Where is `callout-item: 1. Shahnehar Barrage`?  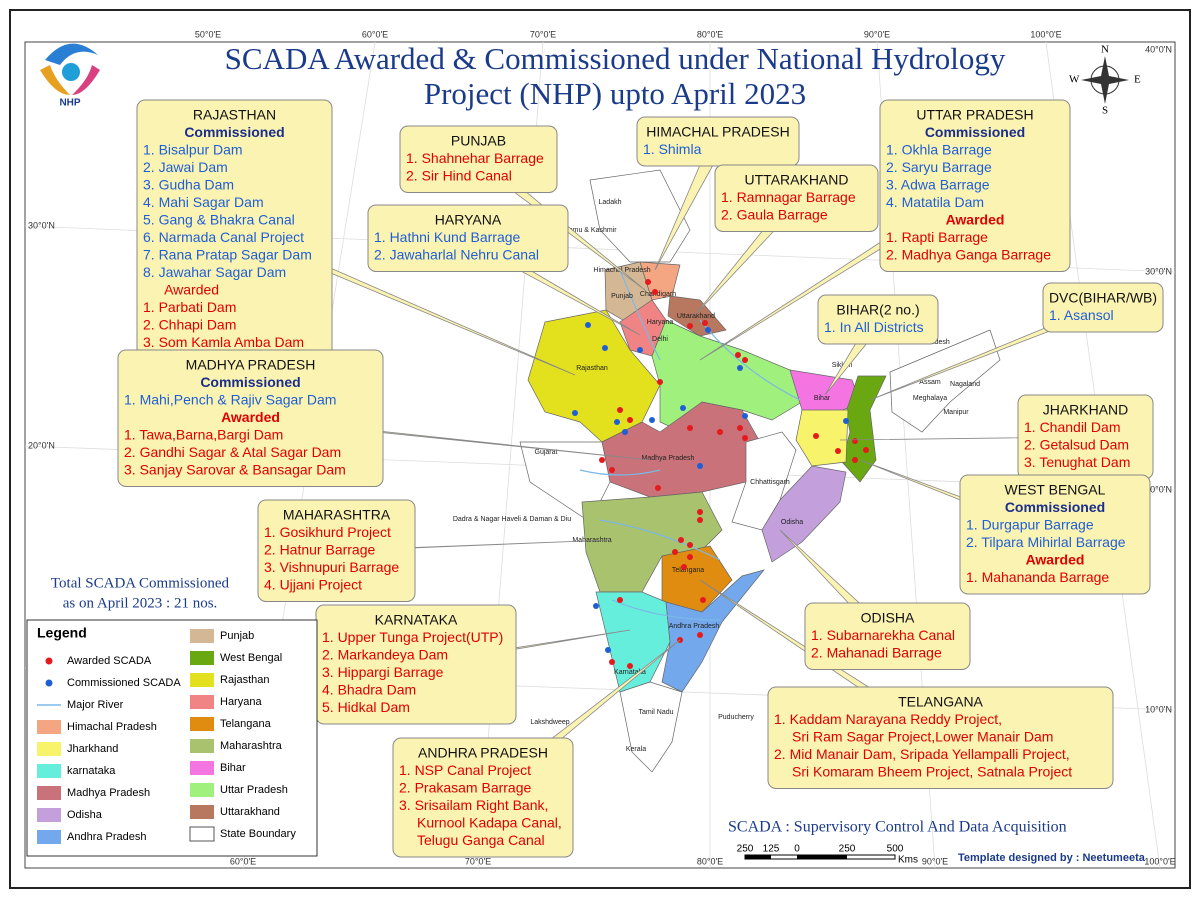
callout-item: 1. Shahnehar Barrage is located at coordinates (475, 158).